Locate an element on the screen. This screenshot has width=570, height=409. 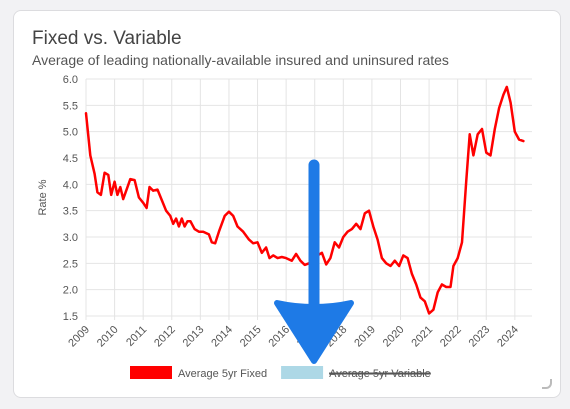
x-tick-label: 2015 is located at coordinates (251, 337).